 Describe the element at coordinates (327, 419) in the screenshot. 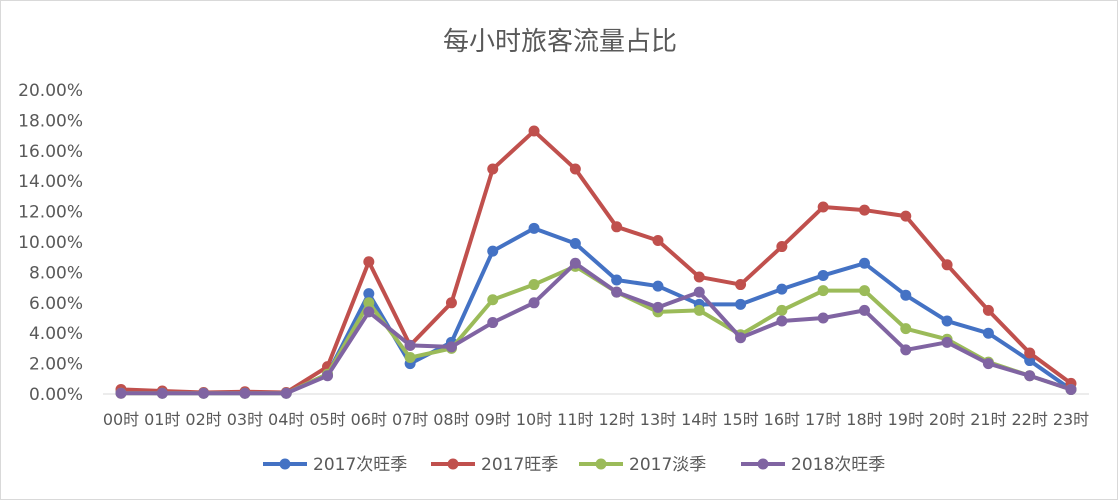

I see `x-tick-label: 05时` at that location.